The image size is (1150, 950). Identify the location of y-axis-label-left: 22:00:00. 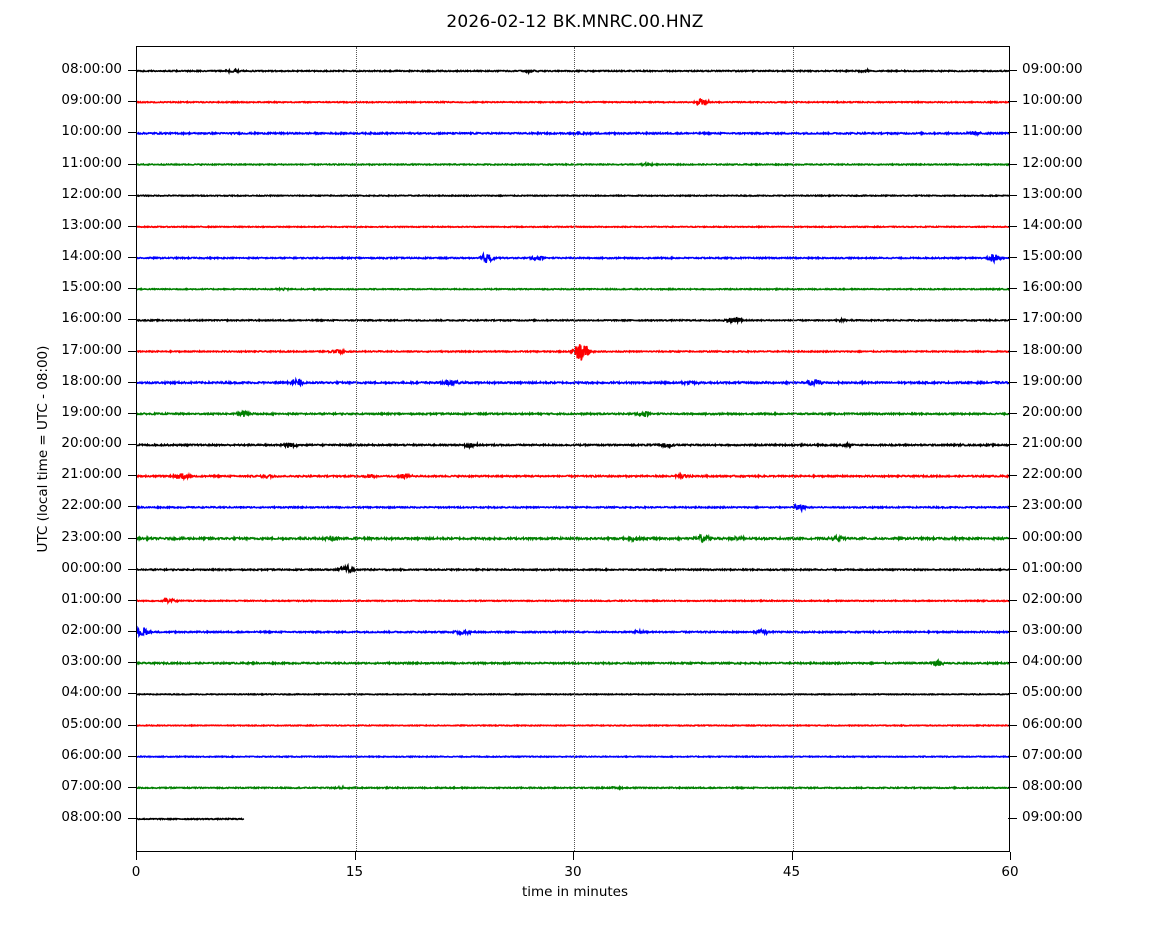
(91, 505).